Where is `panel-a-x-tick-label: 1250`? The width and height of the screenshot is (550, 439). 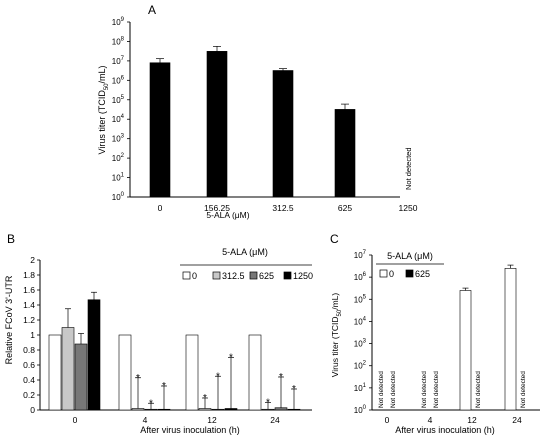
panel-a-x-tick-label: 1250 is located at coordinates (408, 208).